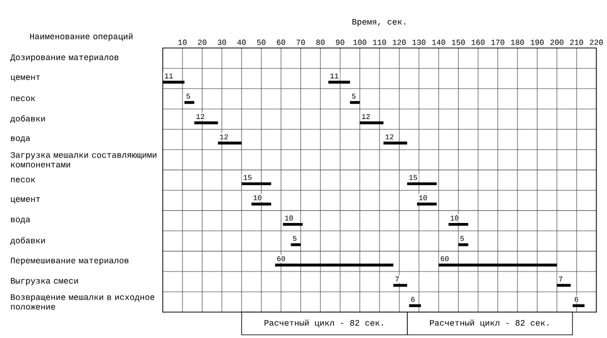  I want to click on y-tick-label: Загрузка мешалки составляющими компонентами, so click(83, 160).